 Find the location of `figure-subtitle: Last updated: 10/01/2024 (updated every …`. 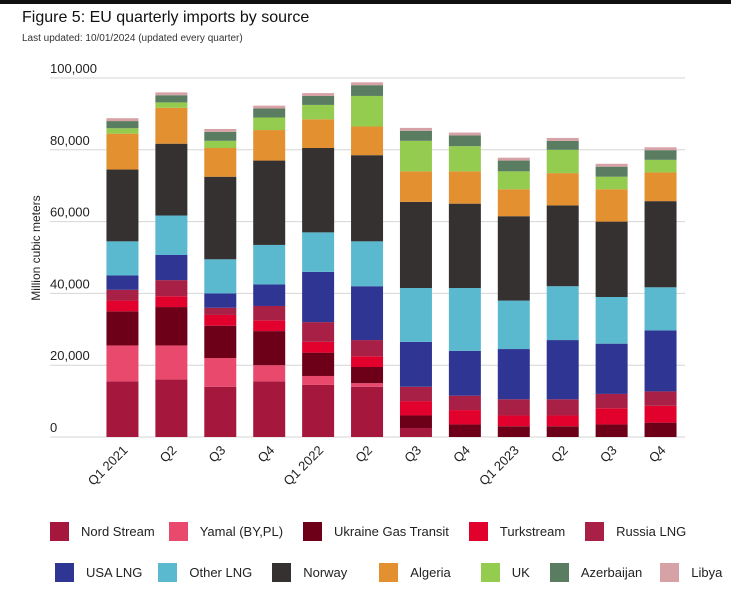

figure-subtitle: Last updated: 10/01/2024 (updated every … is located at coordinates (132, 38).